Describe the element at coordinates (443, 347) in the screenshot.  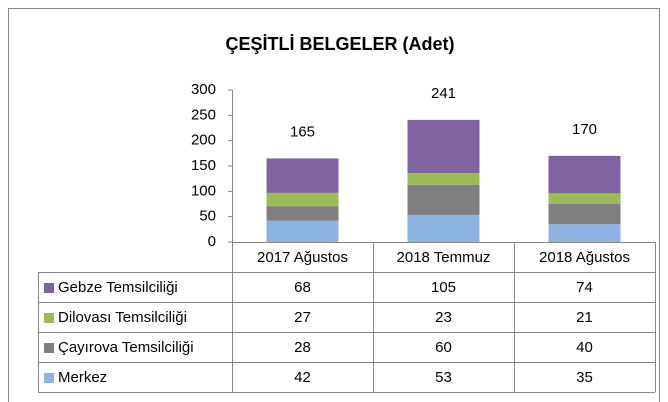
I see `table-value: 60` at that location.